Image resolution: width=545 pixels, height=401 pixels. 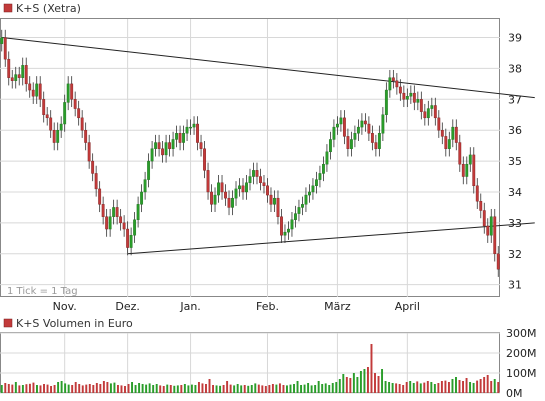 I want to click on price-y-tick-label: 38, so click(x=515, y=68).